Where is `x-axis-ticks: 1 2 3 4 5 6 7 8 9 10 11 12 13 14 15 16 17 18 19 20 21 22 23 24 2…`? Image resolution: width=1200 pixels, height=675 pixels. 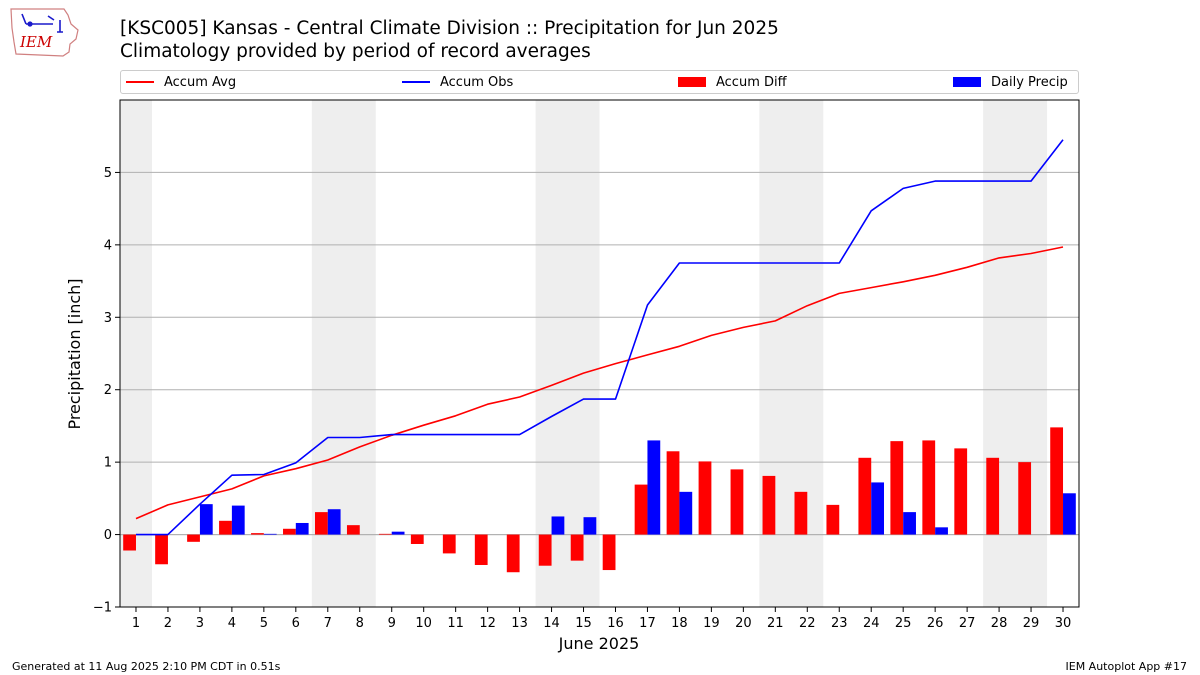 x-axis-ticks: 1 2 3 4 5 6 7 8 9 10 11 12 13 14 15 16 17 18 19 20 21 22 23 24 2… is located at coordinates (601, 619).